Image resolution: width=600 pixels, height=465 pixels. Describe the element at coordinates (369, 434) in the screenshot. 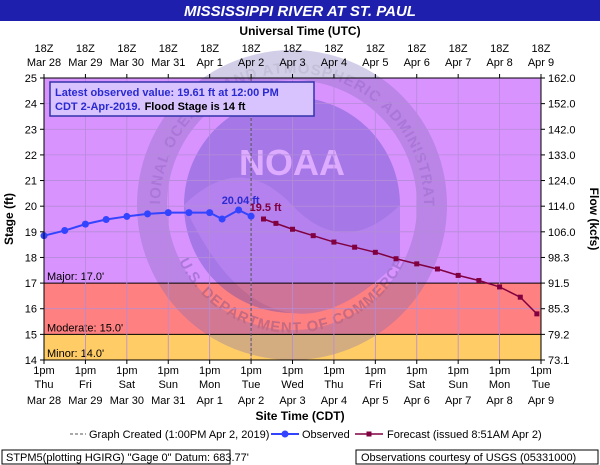

I see `legend-forecast-marker` at that location.